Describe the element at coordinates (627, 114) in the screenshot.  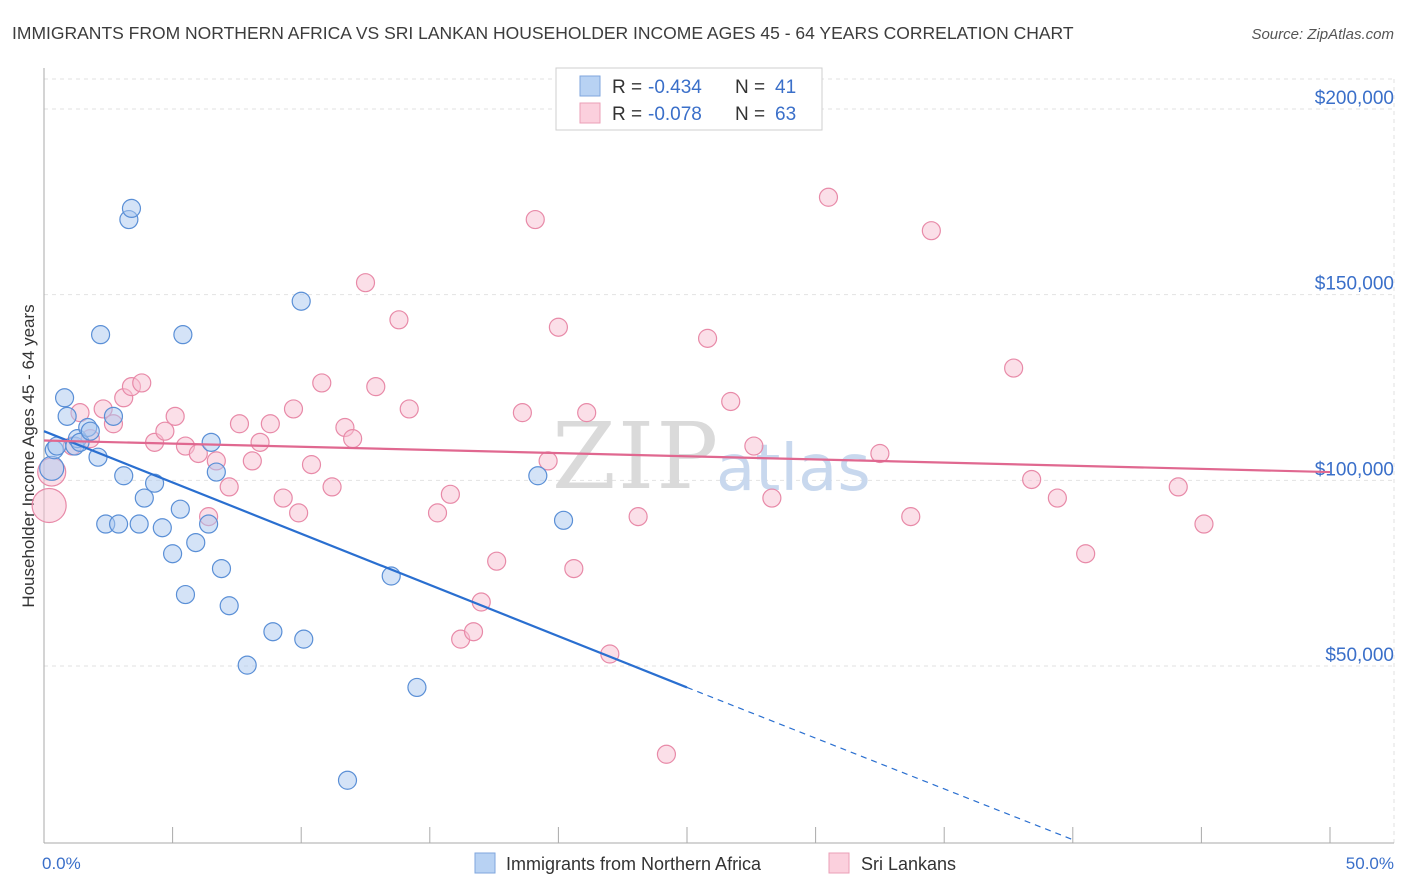
I see `legend-r-label-2: R =` at that location.